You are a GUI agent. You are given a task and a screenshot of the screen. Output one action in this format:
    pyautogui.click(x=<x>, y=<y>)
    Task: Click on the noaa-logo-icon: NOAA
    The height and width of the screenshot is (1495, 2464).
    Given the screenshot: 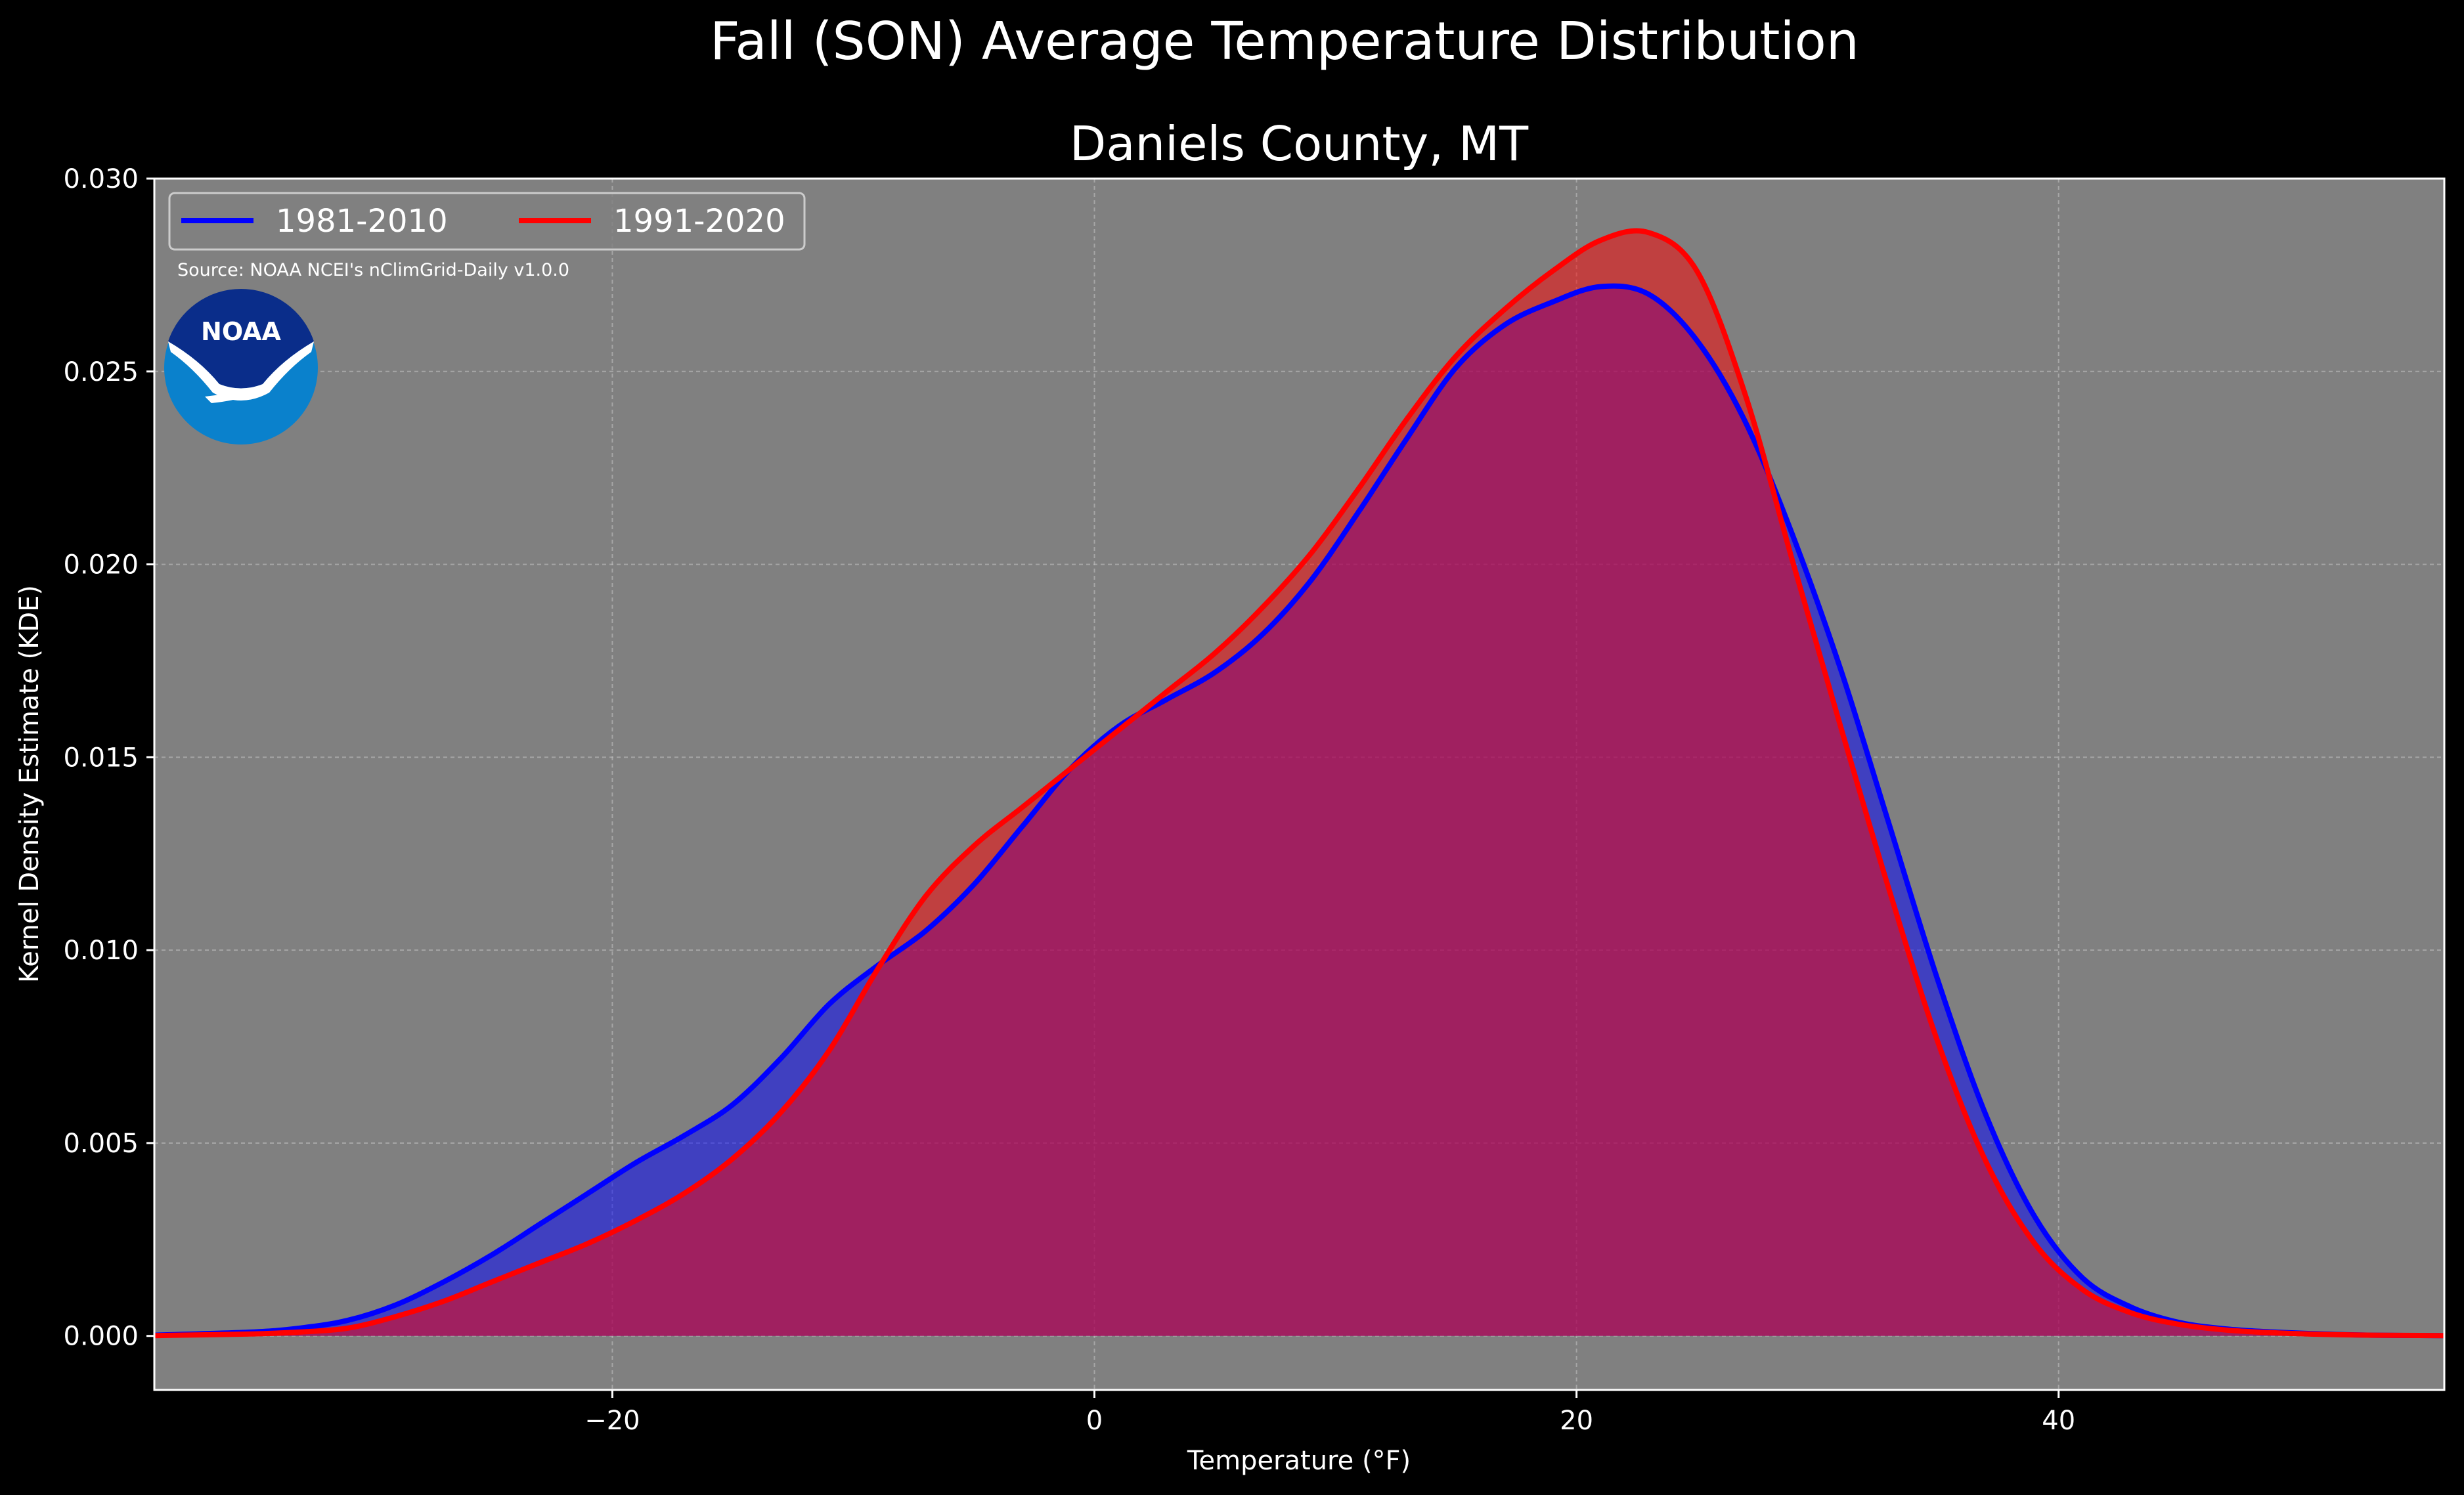 What is the action you would take?
    pyautogui.click(x=241, y=366)
    